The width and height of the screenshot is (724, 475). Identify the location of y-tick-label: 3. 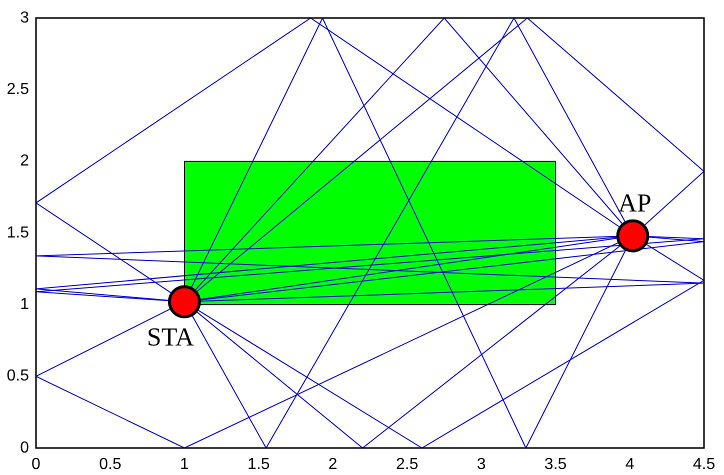
(25, 17).